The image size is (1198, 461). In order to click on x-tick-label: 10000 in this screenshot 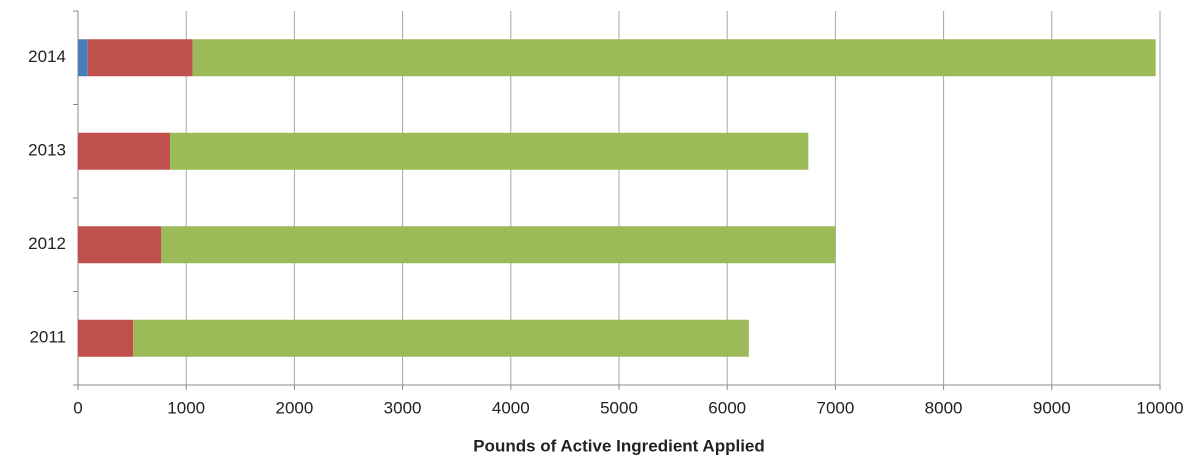, I will do `click(1159, 407)`.